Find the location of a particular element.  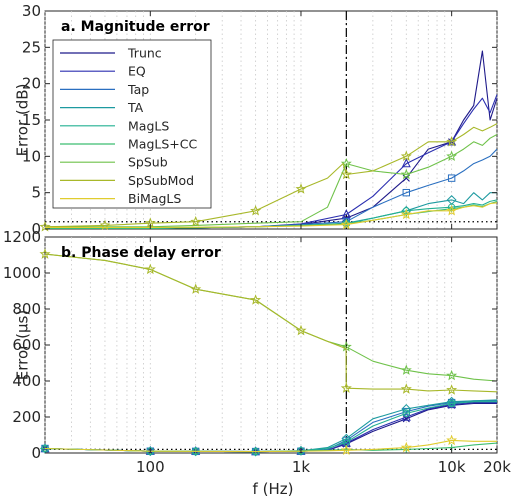

magnitude-y-tick-label: 5 is located at coordinates (36, 193).